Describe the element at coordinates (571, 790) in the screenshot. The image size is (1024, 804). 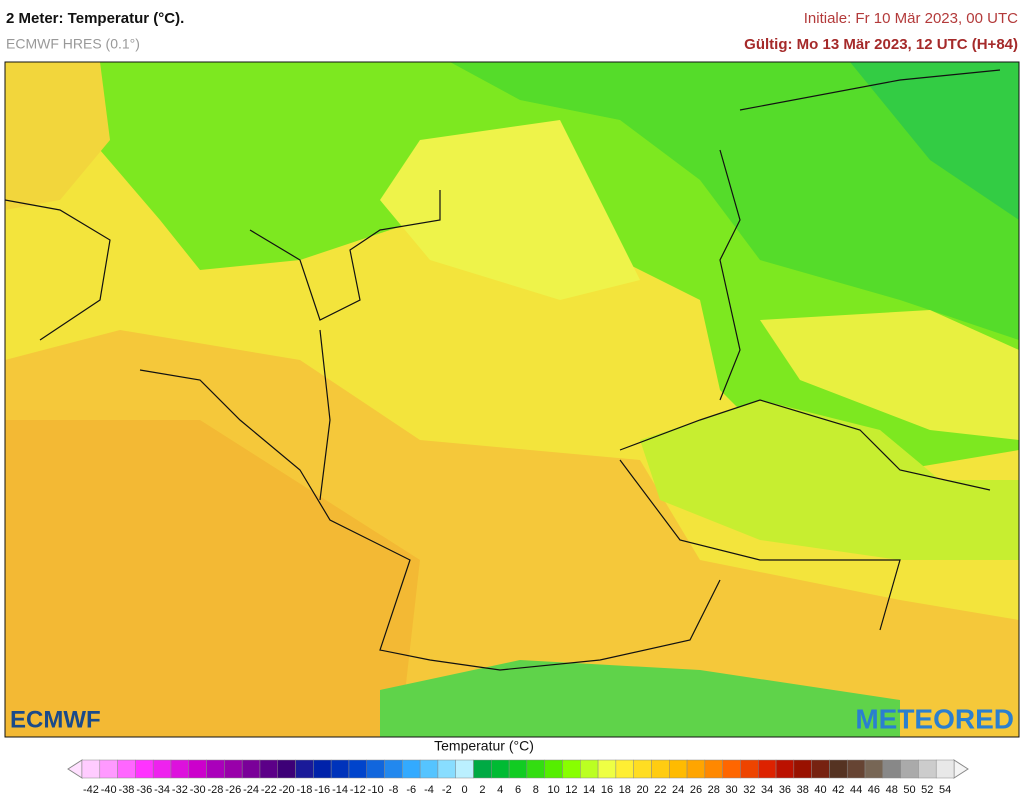
I see `legend-tick-label: 12` at that location.